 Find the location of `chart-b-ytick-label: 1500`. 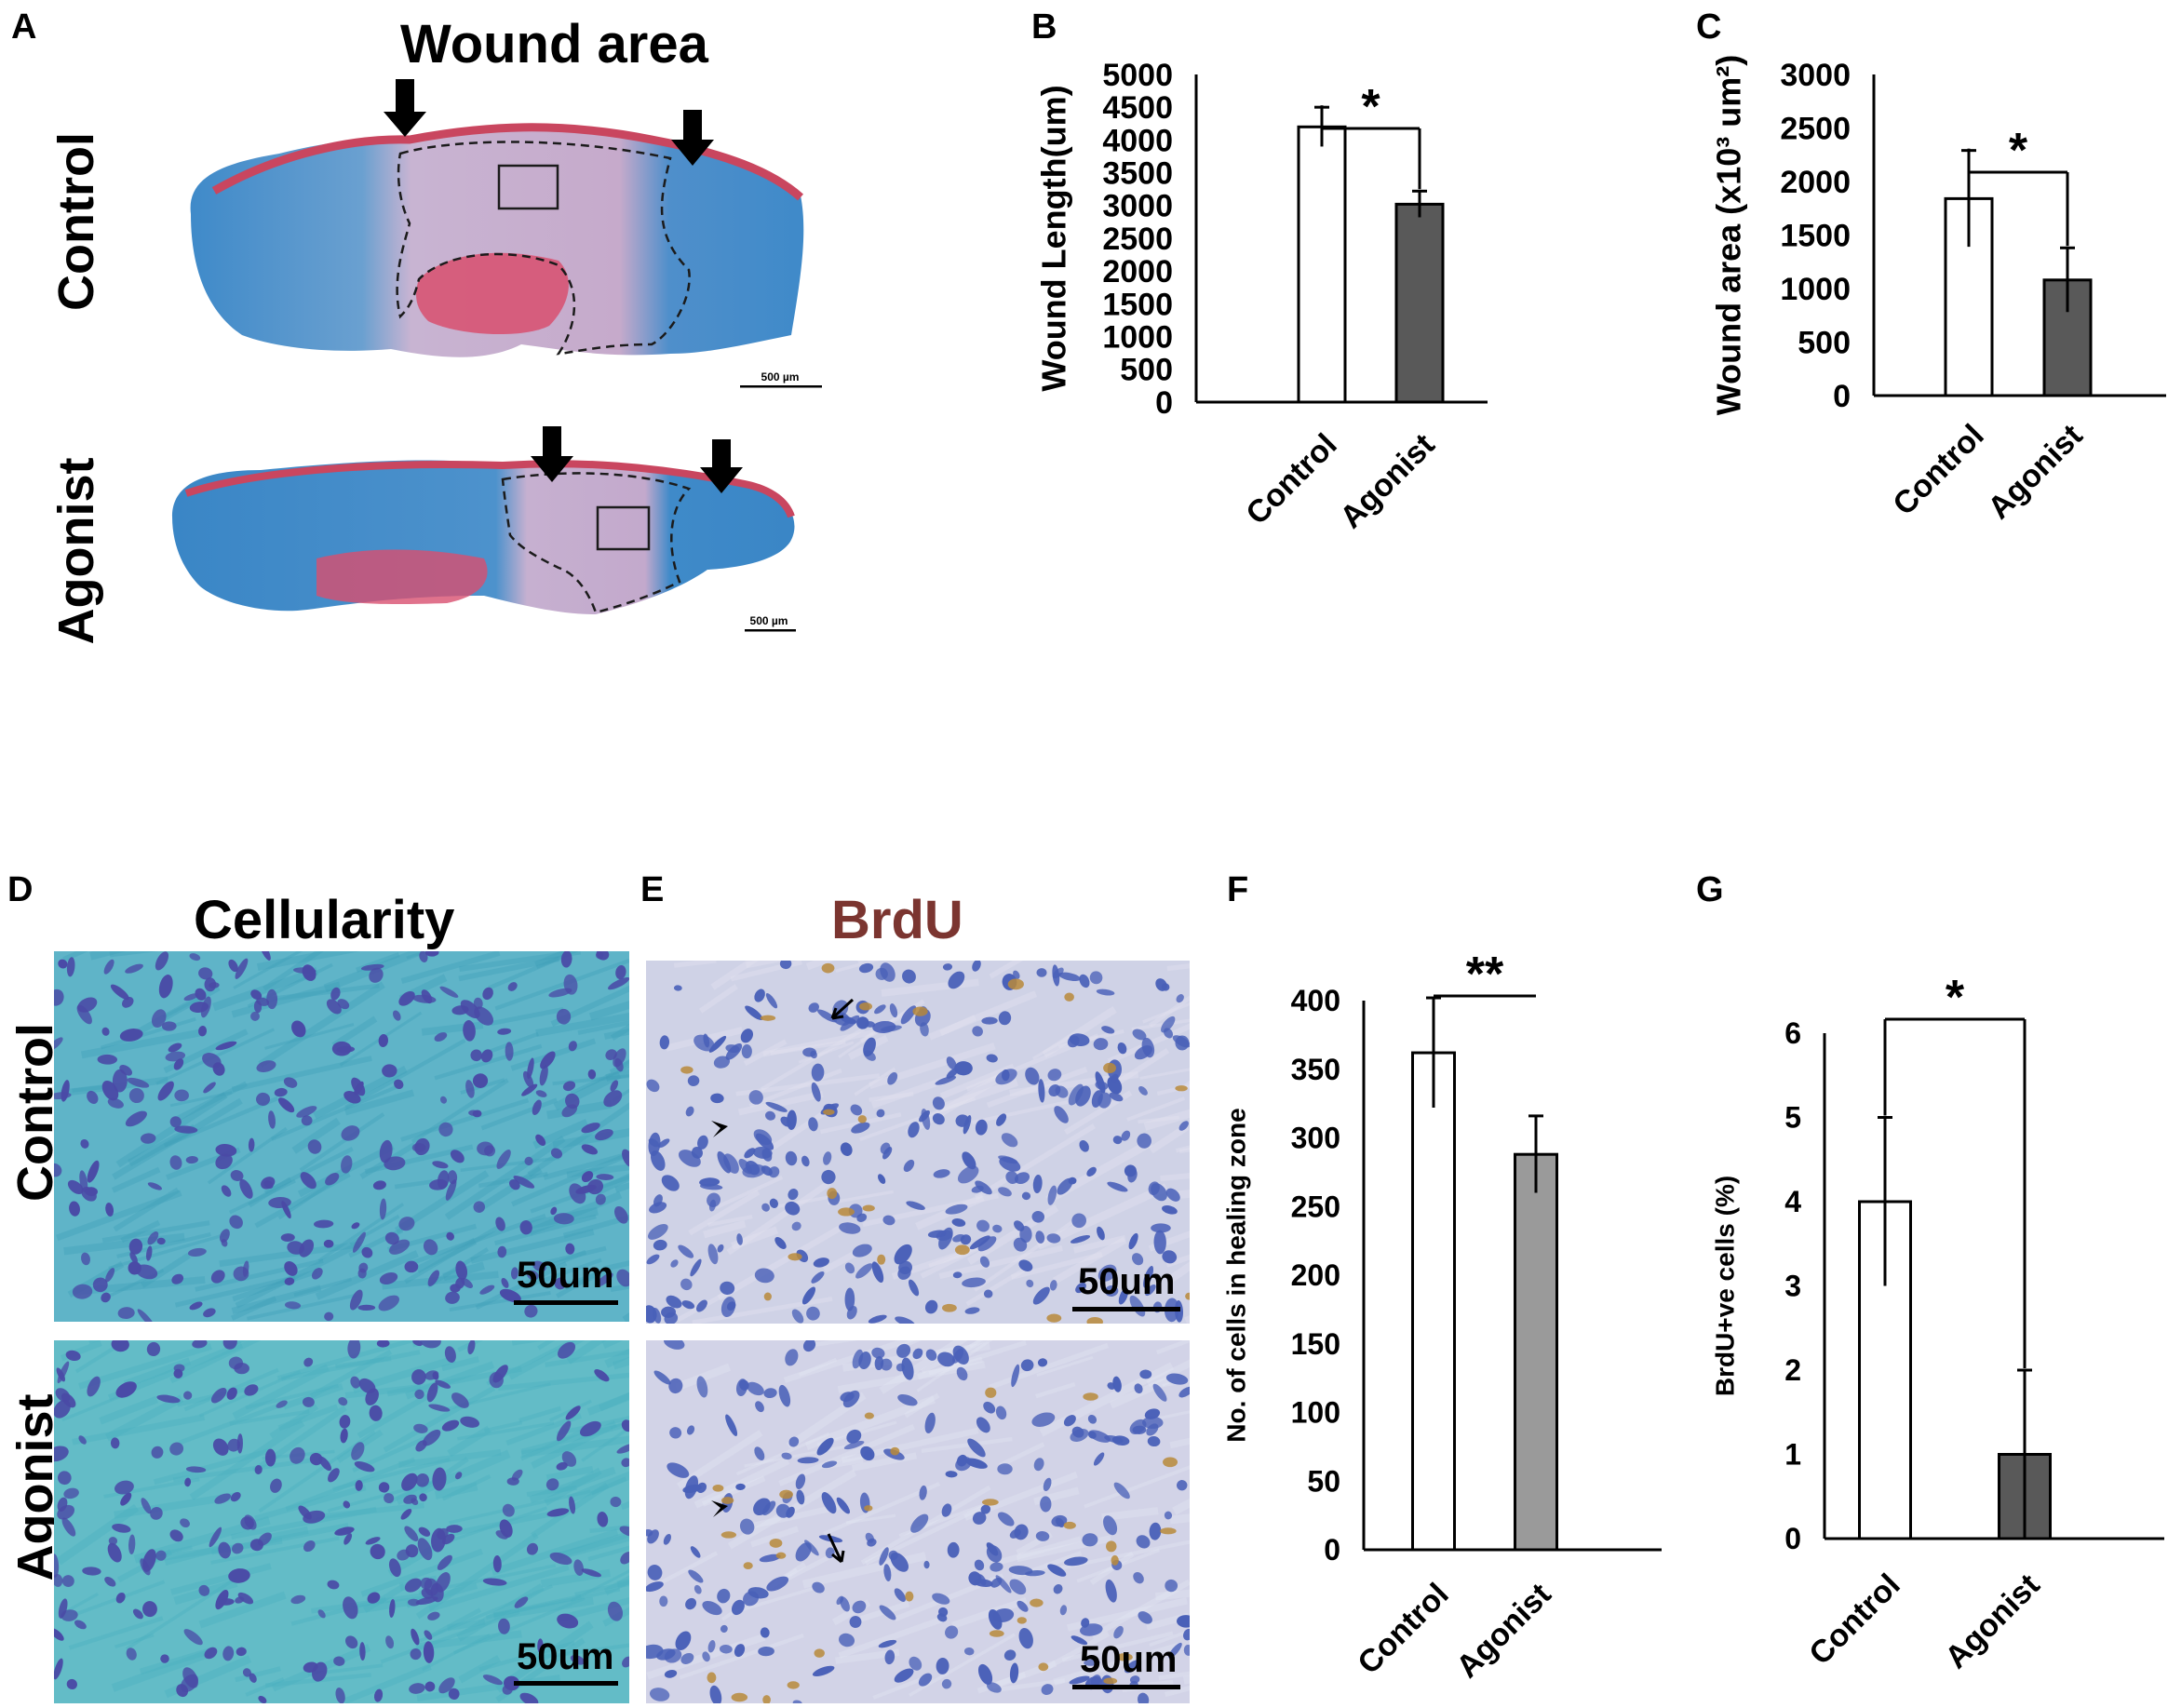

chart-b-ytick-label: 1500 is located at coordinates (1137, 304).